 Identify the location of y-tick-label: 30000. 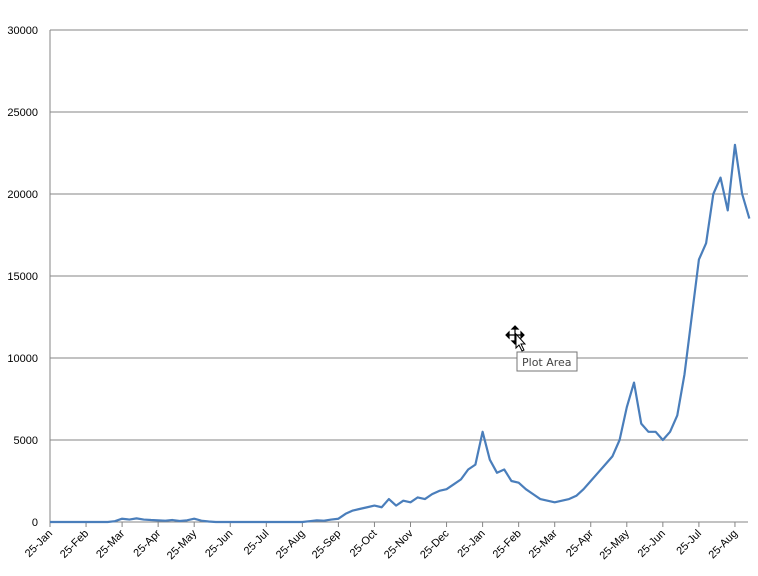
(22, 31).